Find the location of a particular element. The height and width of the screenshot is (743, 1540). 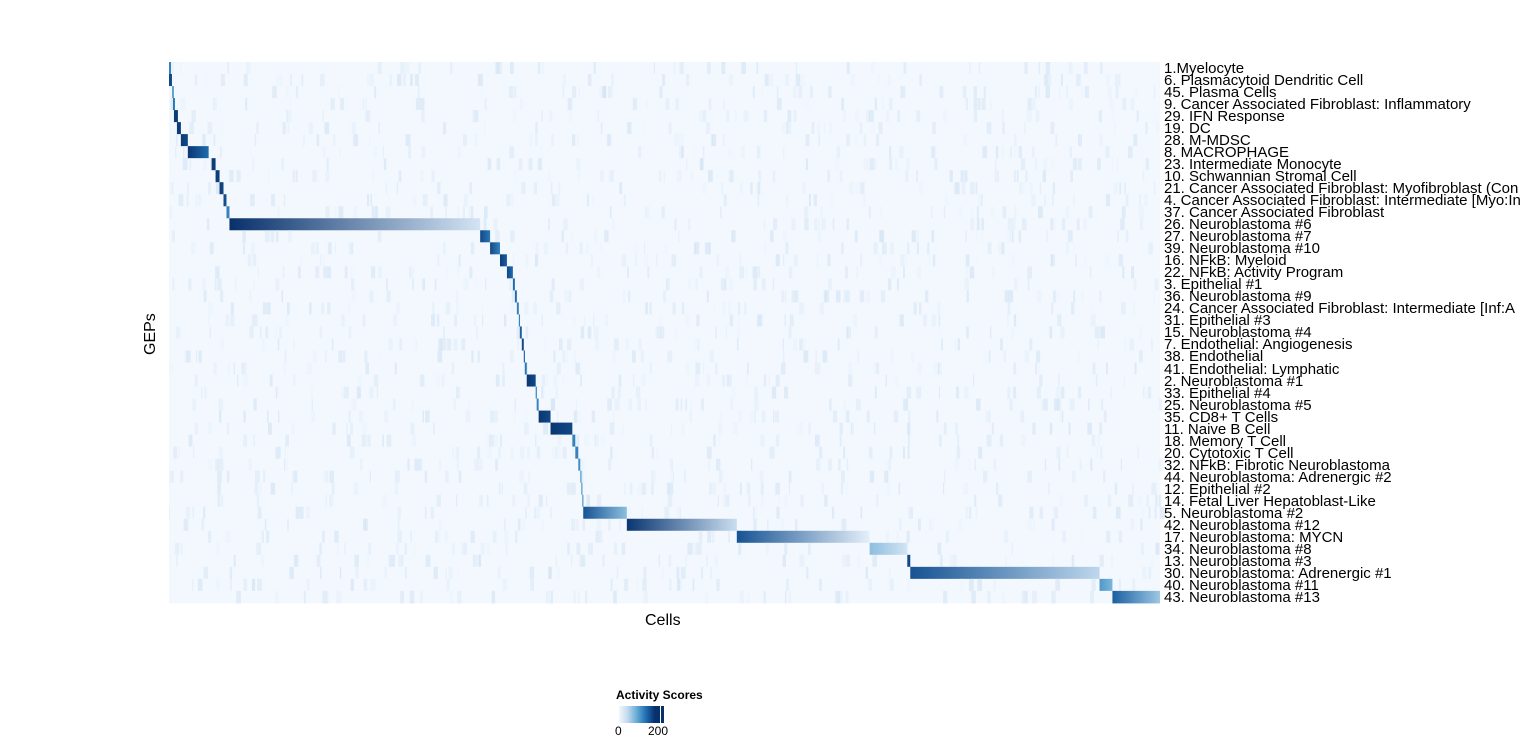

heatmap-row is located at coordinates (664, 104).